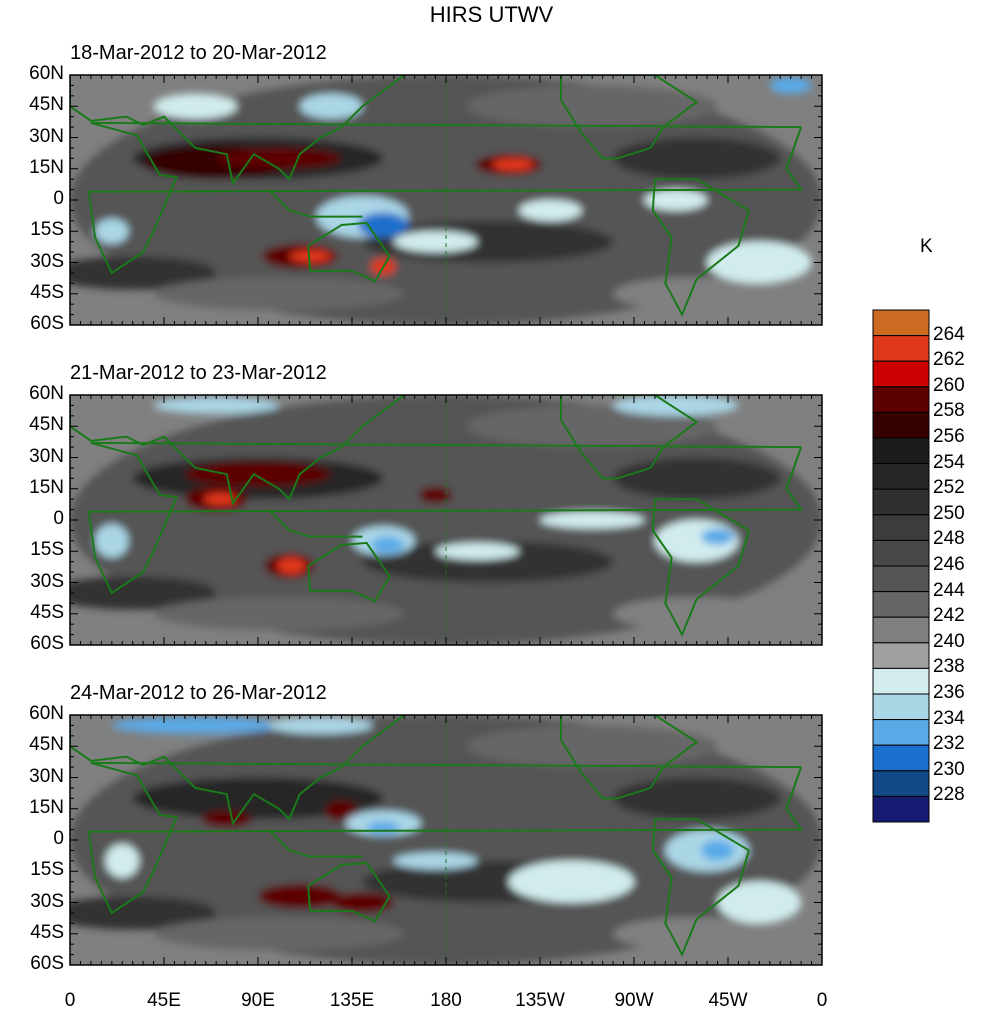 The height and width of the screenshot is (1014, 983). Describe the element at coordinates (949, 641) in the screenshot. I see `colorbar-label: 240` at that location.